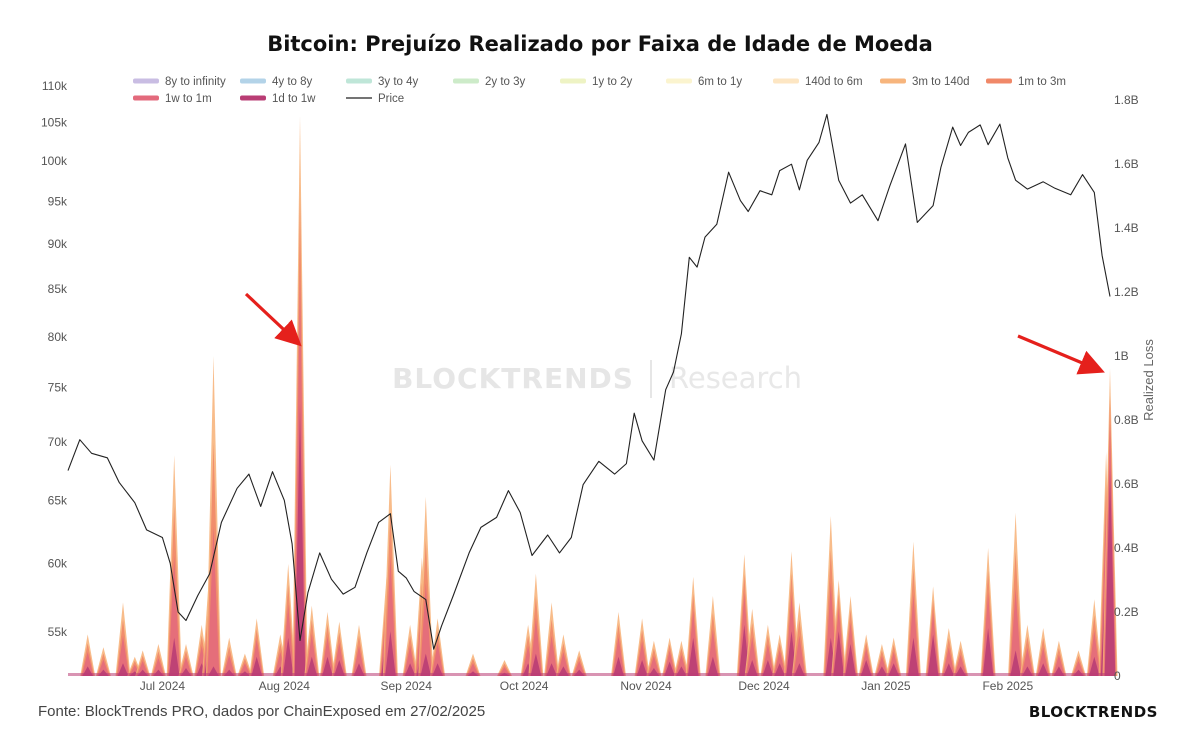 The image size is (1200, 756). I want to click on arrow-august, so click(273, 319).